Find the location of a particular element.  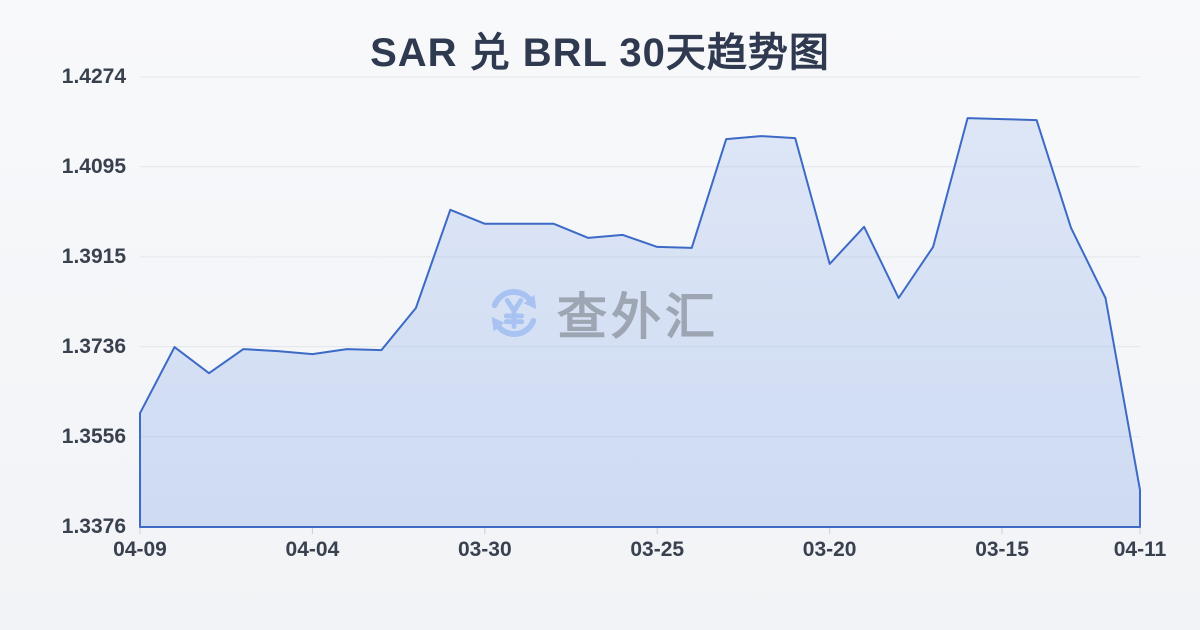

y-tick-label: 1.4095 is located at coordinates (93, 166).